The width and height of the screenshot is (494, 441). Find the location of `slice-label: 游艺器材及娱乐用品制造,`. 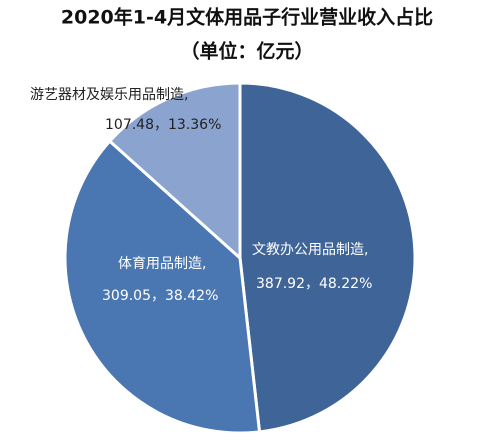

slice-label: 游艺器材及娱乐用品制造, is located at coordinates (109, 95).